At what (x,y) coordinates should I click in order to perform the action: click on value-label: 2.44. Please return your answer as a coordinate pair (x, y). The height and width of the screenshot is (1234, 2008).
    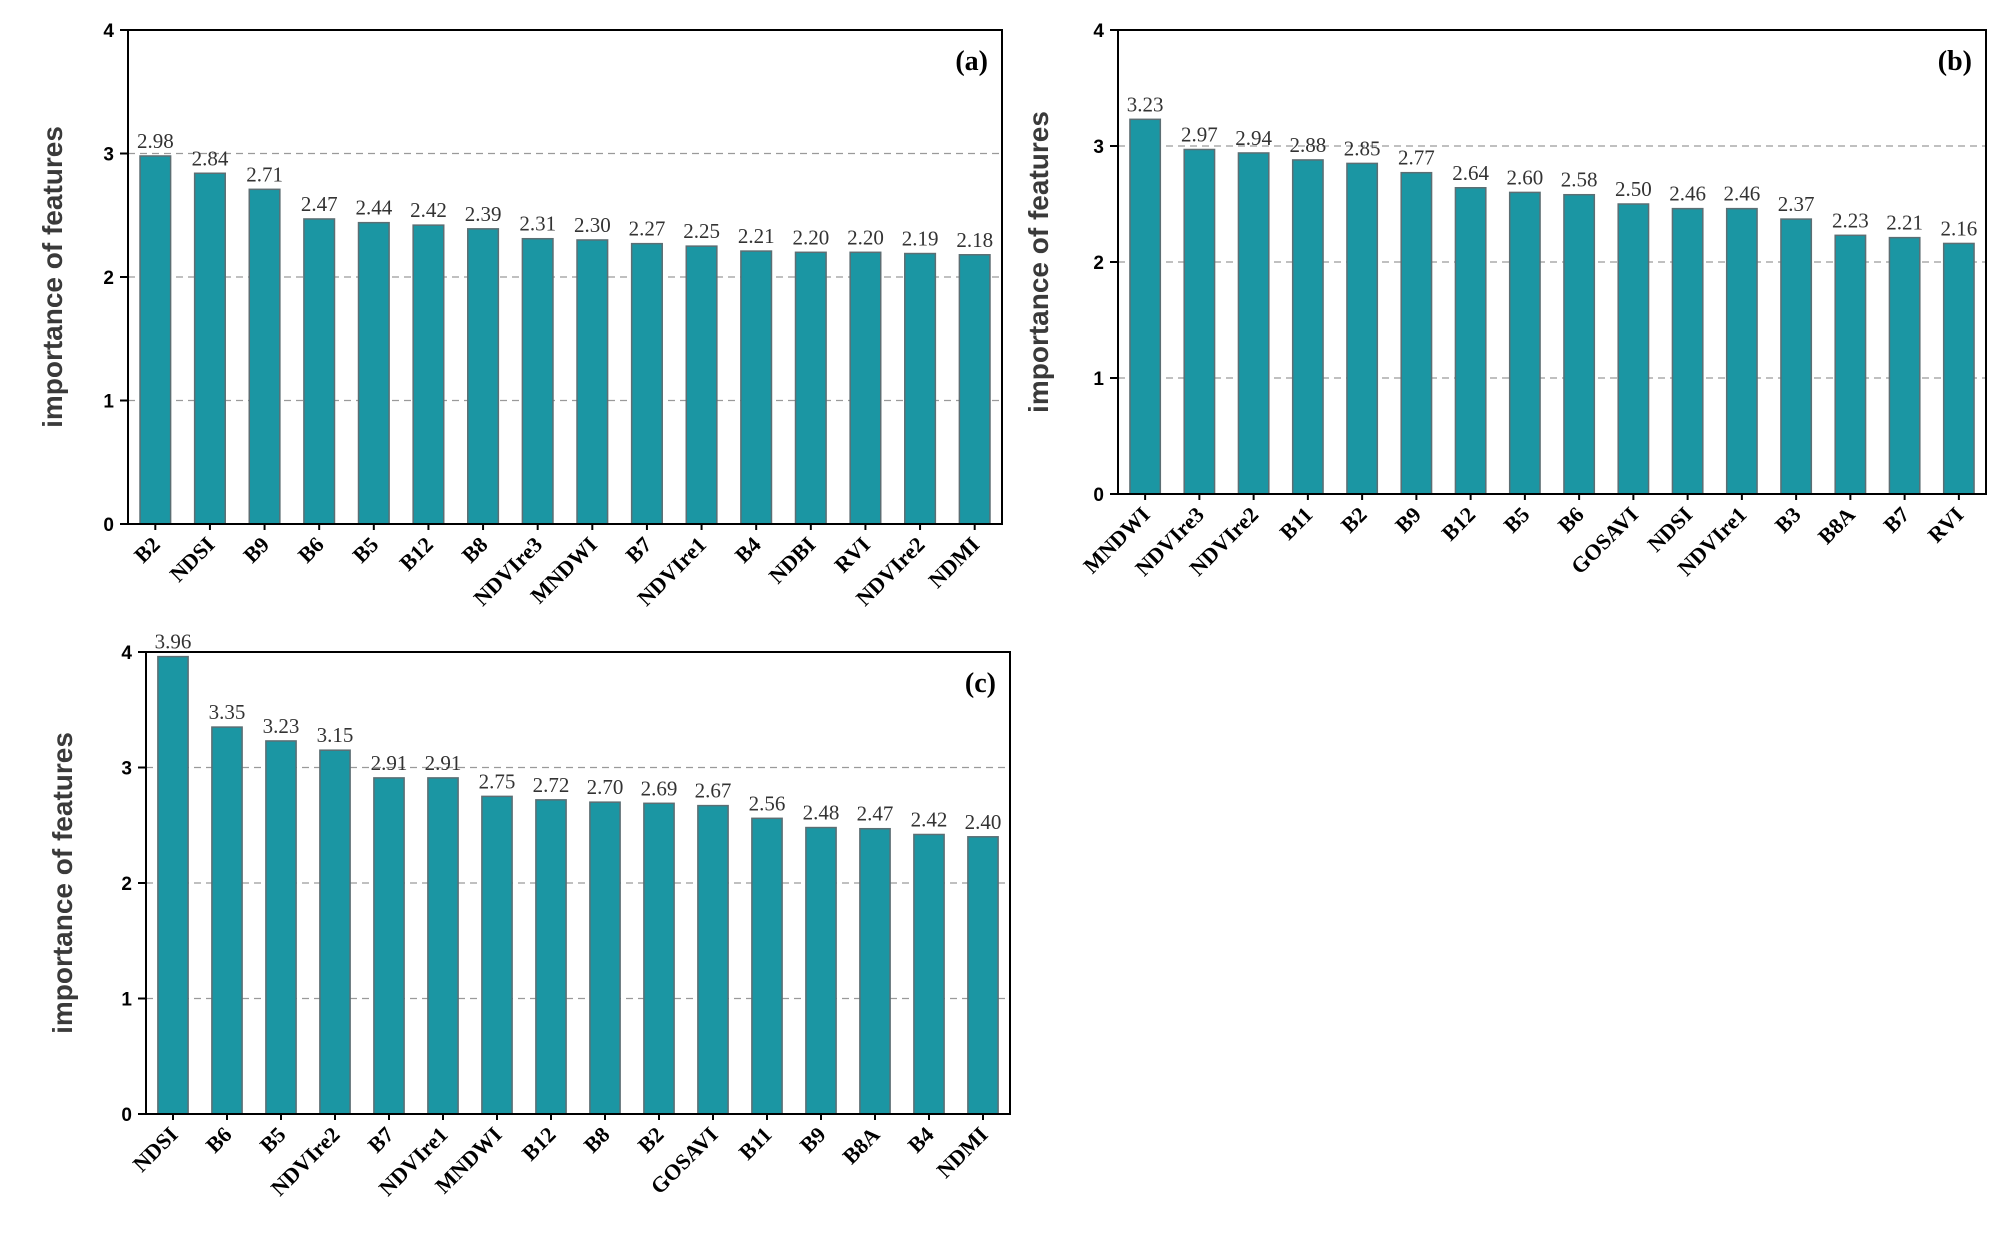
    Looking at the image, I should click on (373, 208).